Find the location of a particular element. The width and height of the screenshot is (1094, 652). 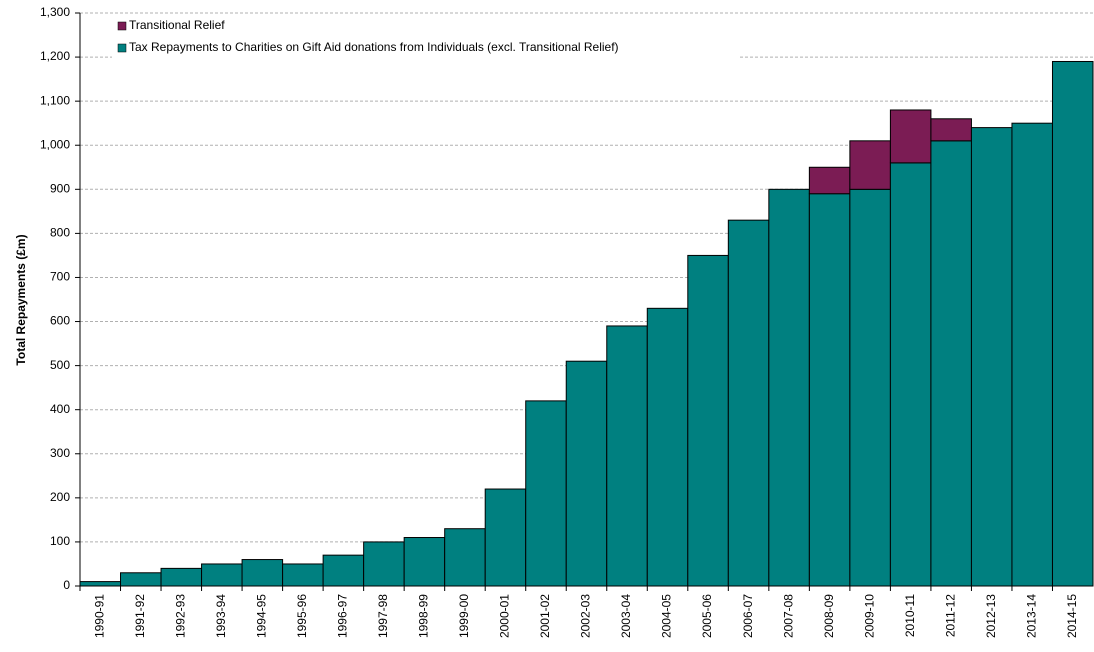

x-tick-label: 2010-11 is located at coordinates (910, 615).